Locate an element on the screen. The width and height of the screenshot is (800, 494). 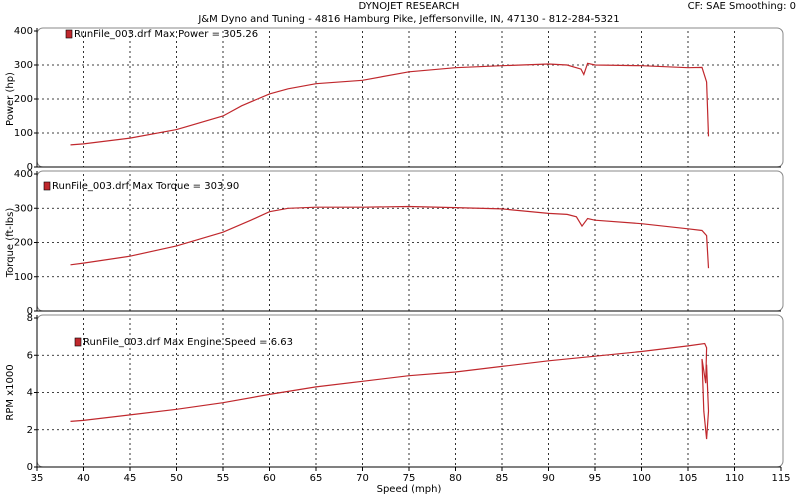
annotation: RunFile_003.drf Max Engine Speed = 6.63 is located at coordinates (188, 342).